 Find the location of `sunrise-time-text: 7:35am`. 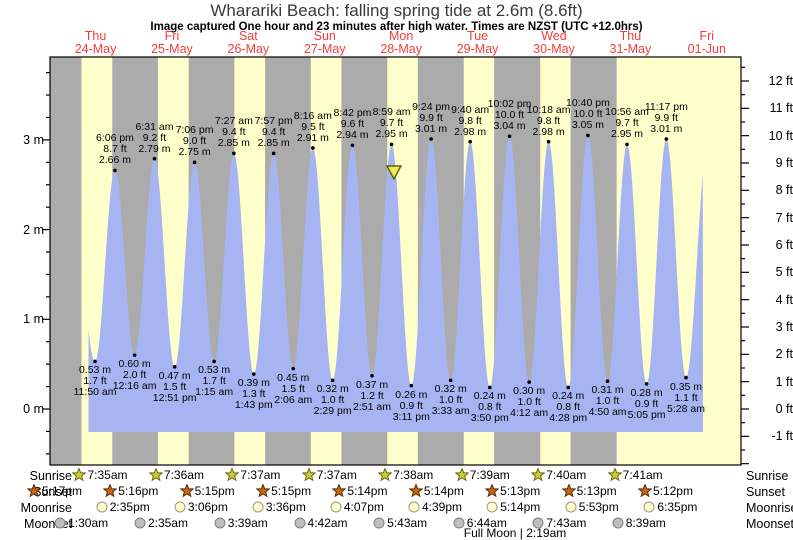

sunrise-time-text: 7:35am is located at coordinates (107, 475).